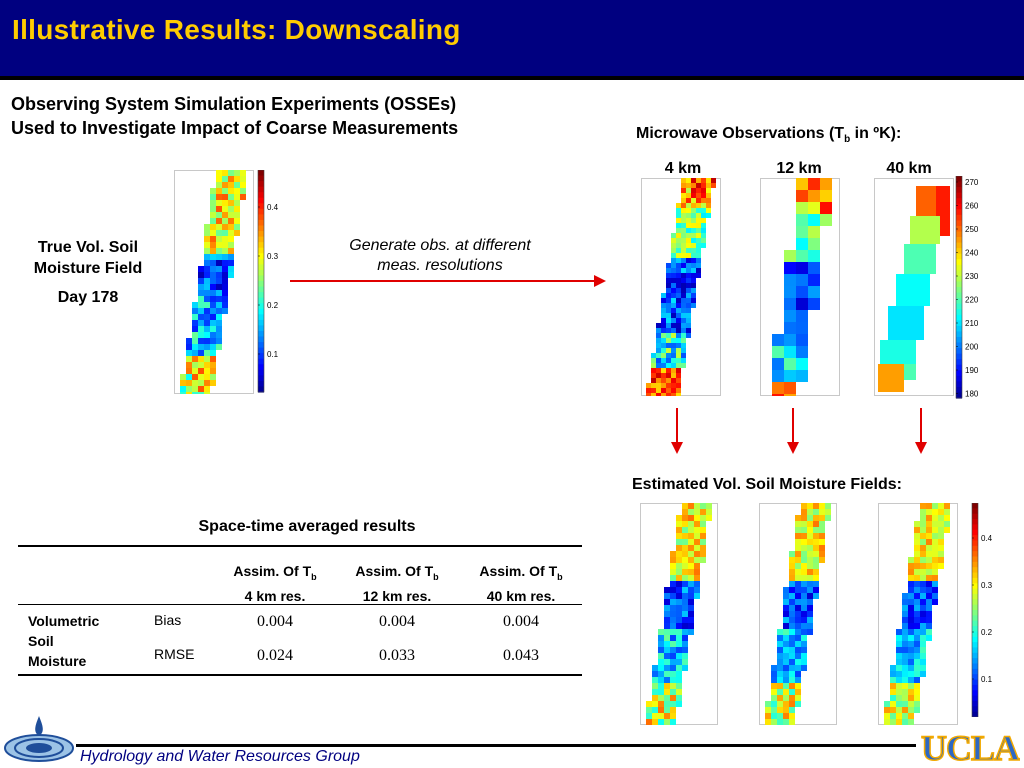  What do you see at coordinates (987, 585) in the screenshot?
I see `colorbar-tick: 0.3` at bounding box center [987, 585].